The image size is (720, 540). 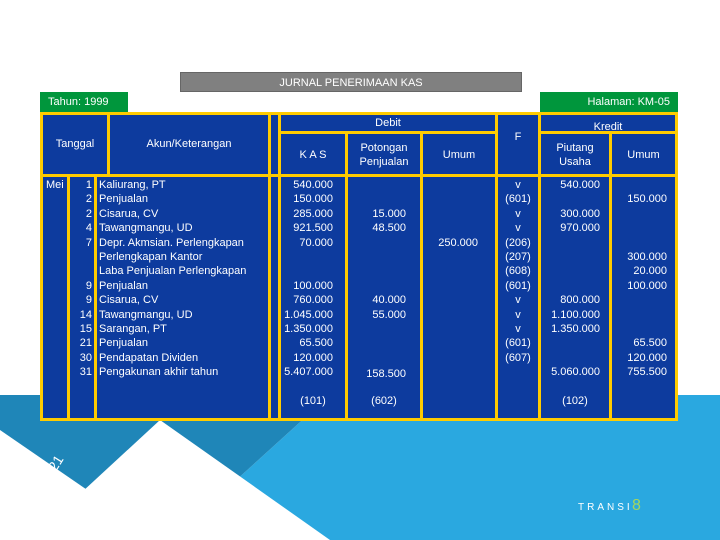 What do you see at coordinates (313, 401) in the screenshot?
I see `kas-ref: (101)` at bounding box center [313, 401].